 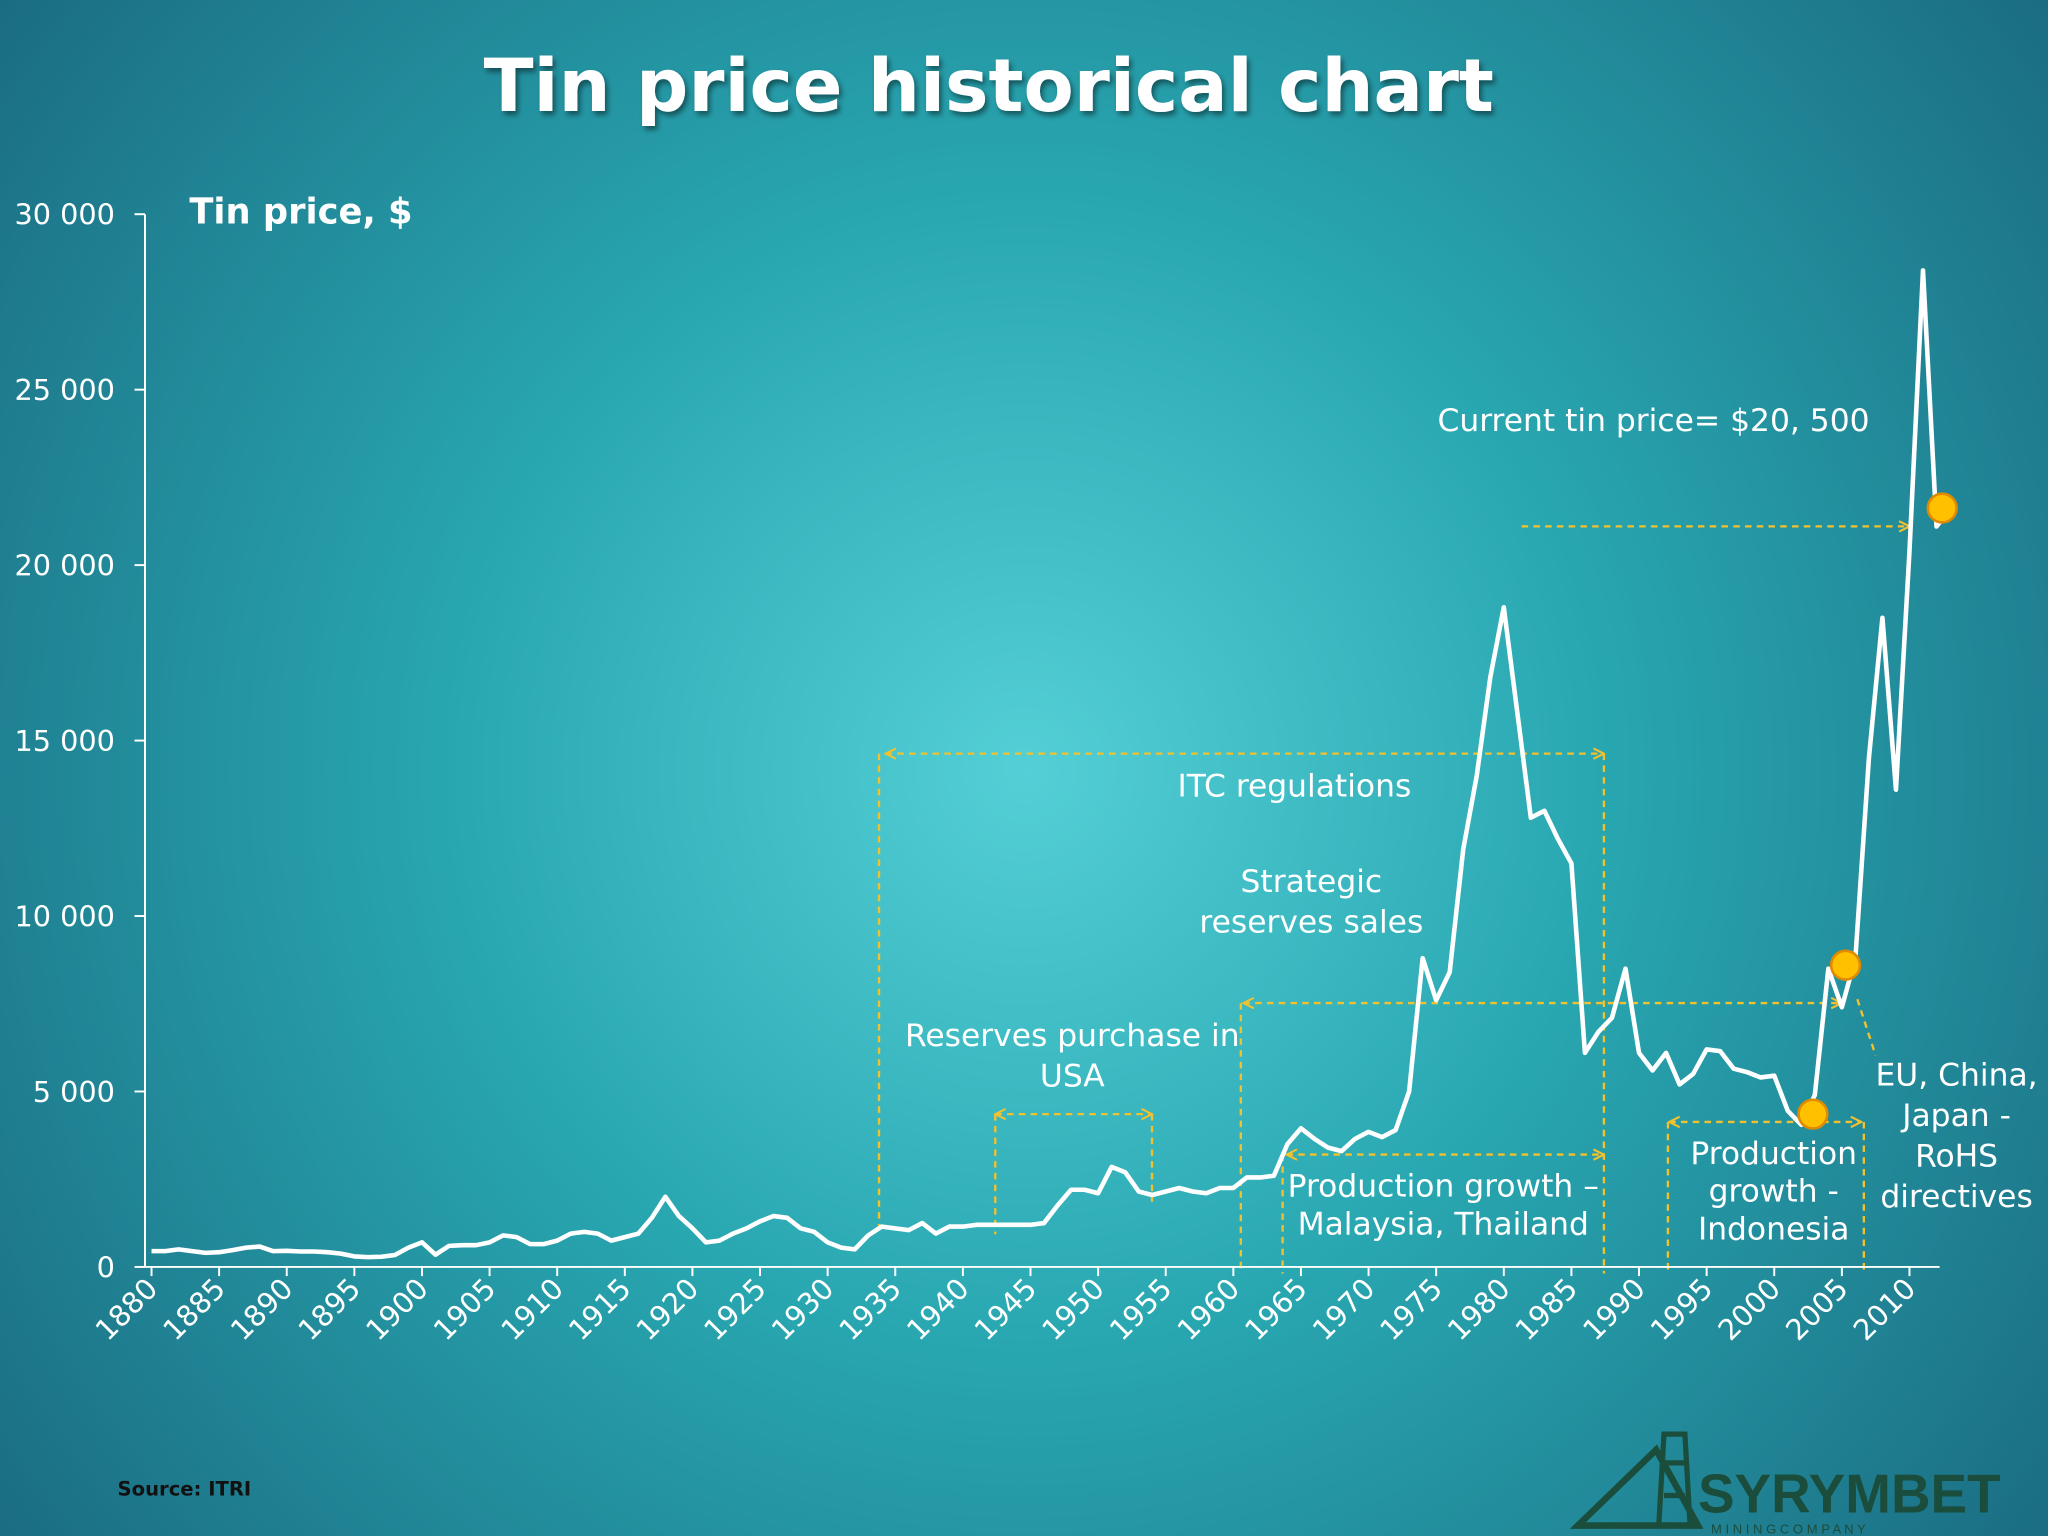 I want to click on highlight-dots, so click(x=1877, y=811).